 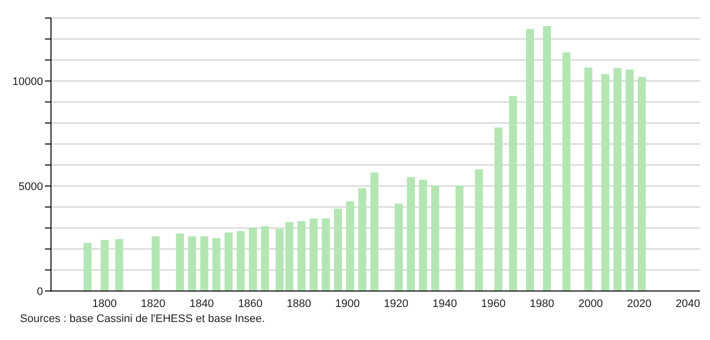 What do you see at coordinates (493, 304) in the screenshot?
I see `x-tick-label: 1960` at bounding box center [493, 304].